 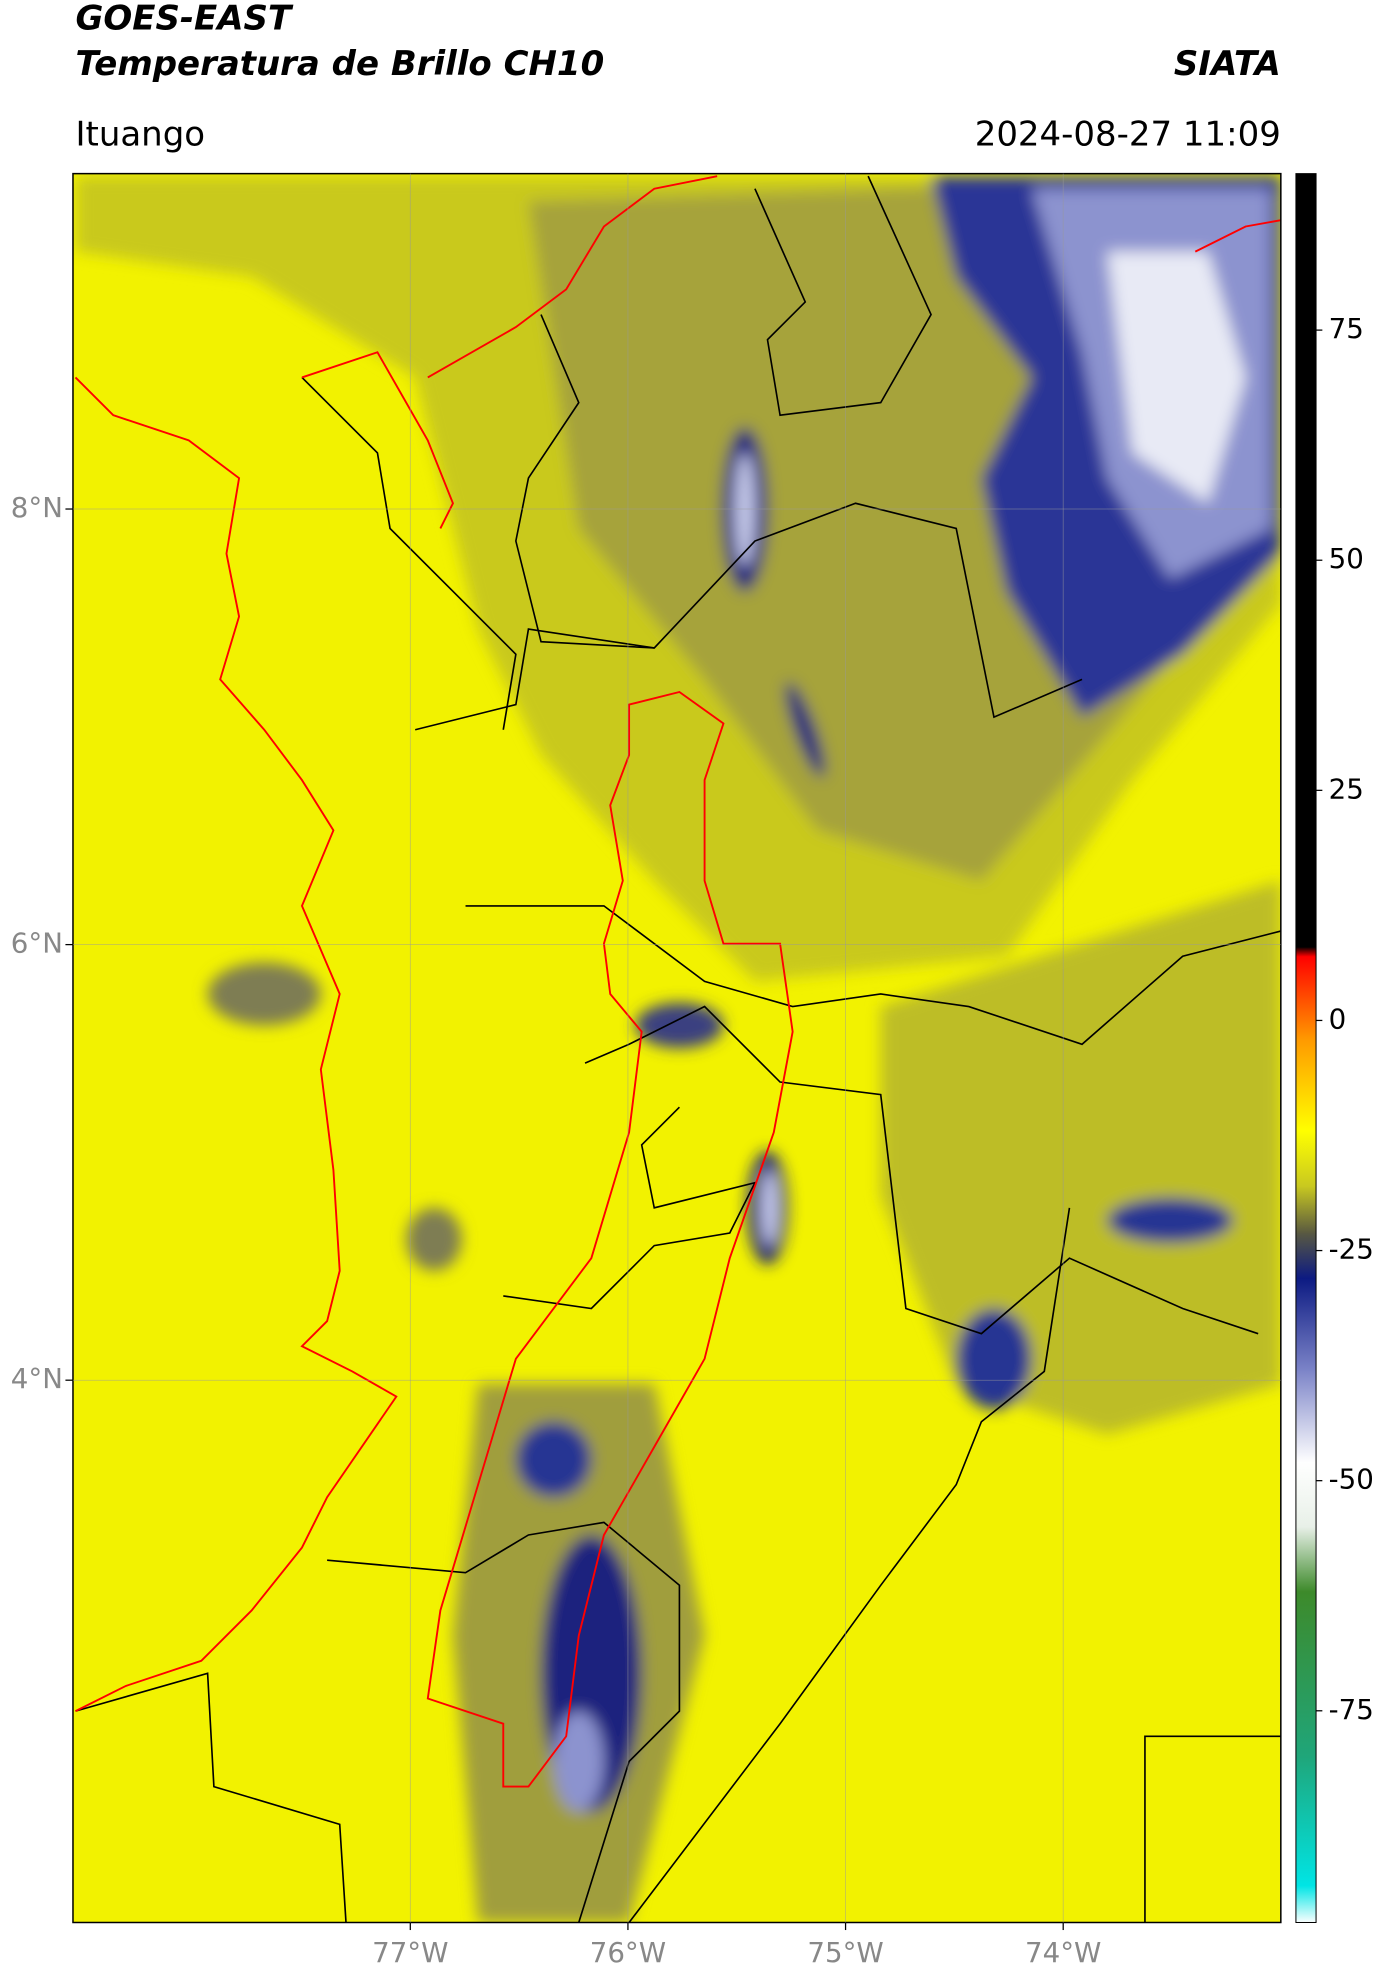 What do you see at coordinates (1227, 64) in the screenshot?
I see `source: SIATA` at bounding box center [1227, 64].